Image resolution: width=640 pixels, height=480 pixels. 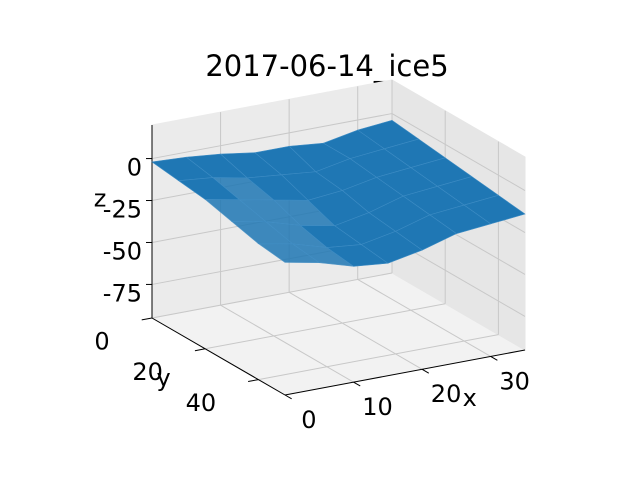 What do you see at coordinates (289, 253) in the screenshot?
I see `surface-patch` at bounding box center [289, 253].